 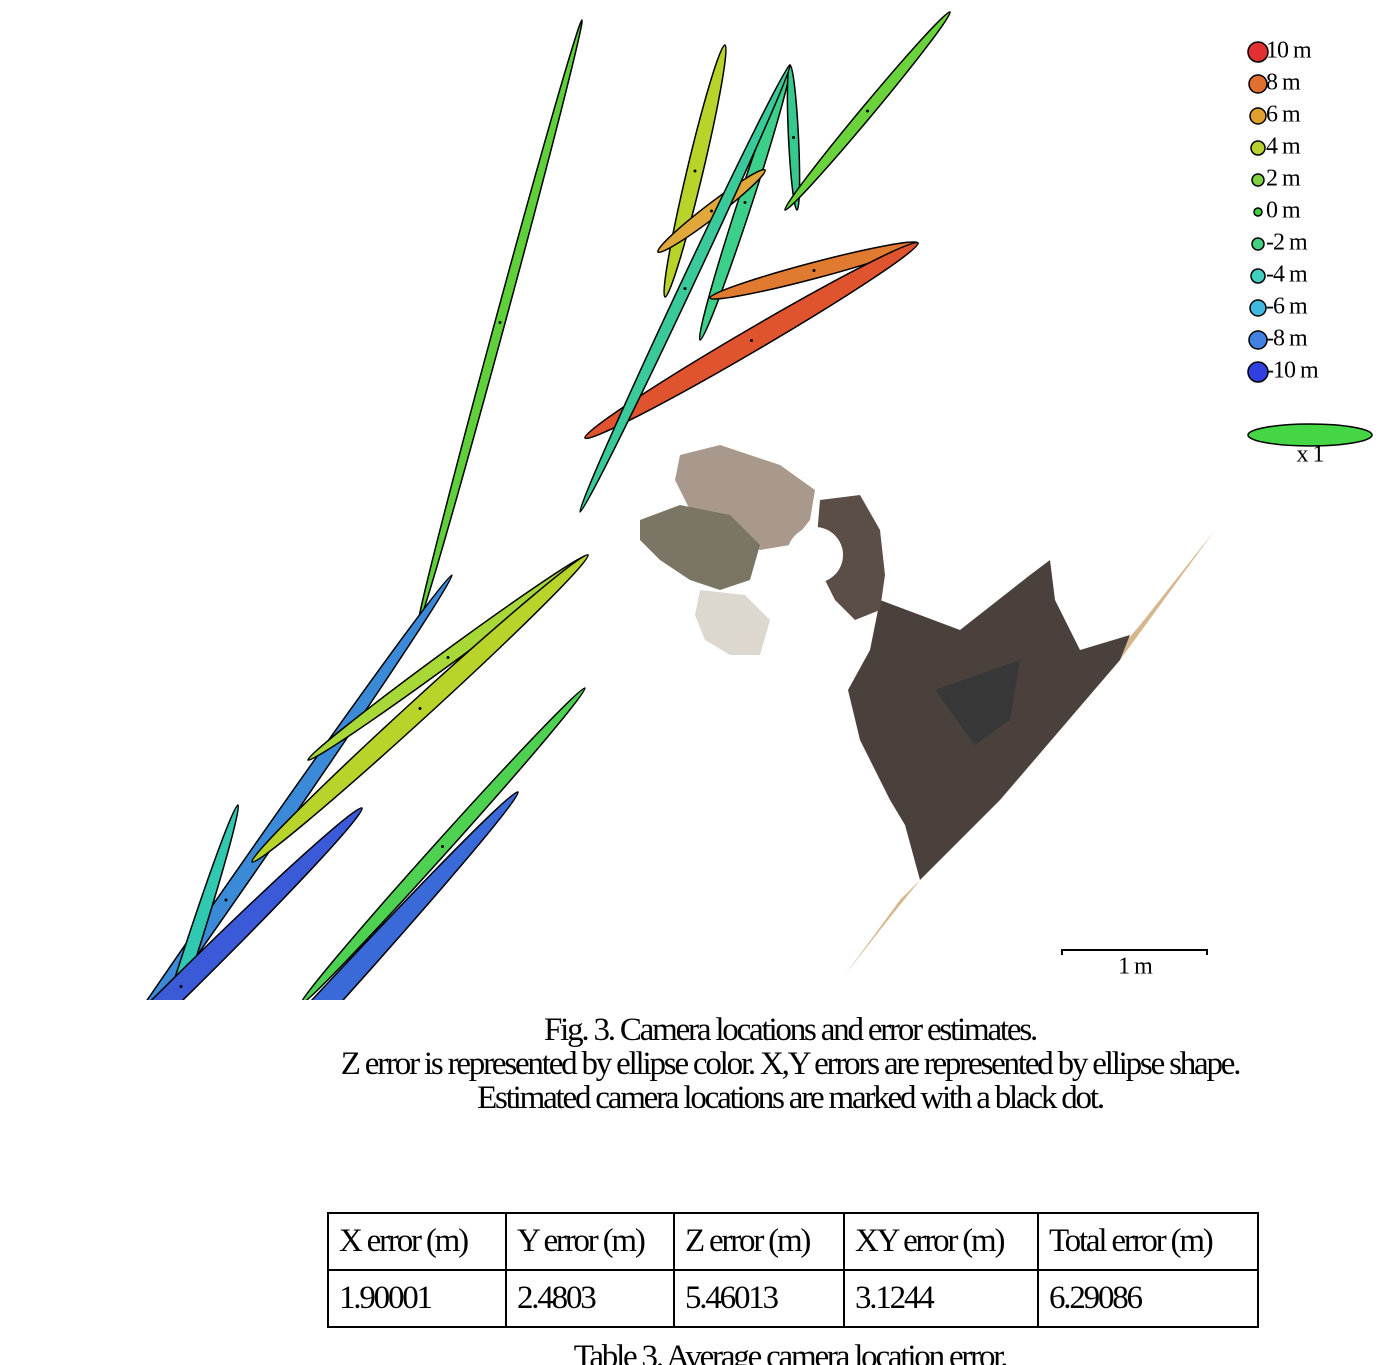 What do you see at coordinates (1283, 83) in the screenshot?
I see `legend-label: 8 m` at bounding box center [1283, 83].